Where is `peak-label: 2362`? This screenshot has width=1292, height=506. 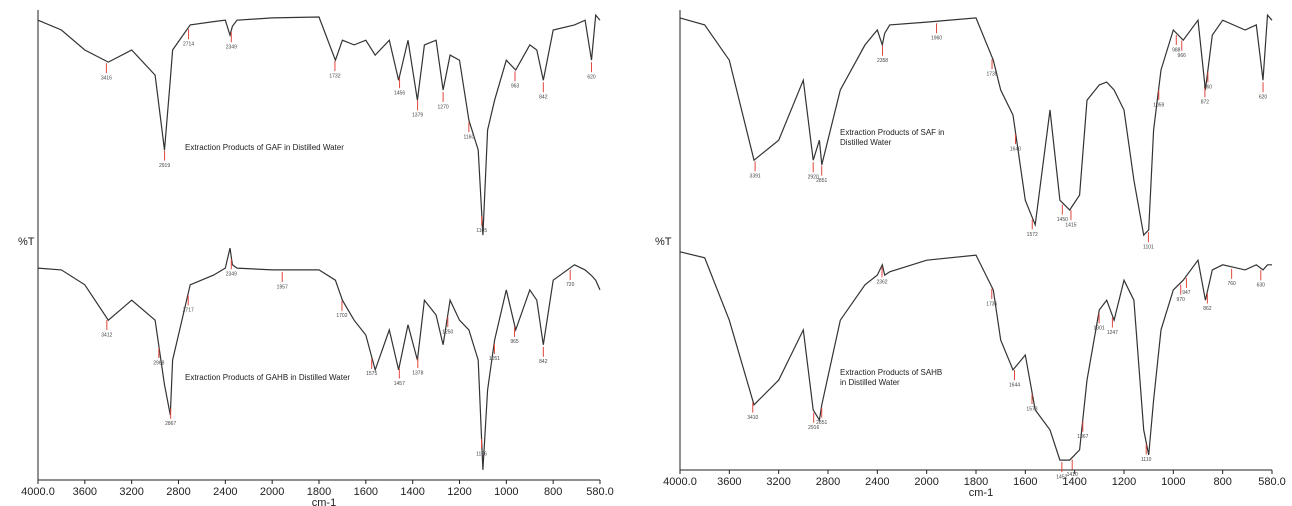
peak-label: 2362 is located at coordinates (881, 283).